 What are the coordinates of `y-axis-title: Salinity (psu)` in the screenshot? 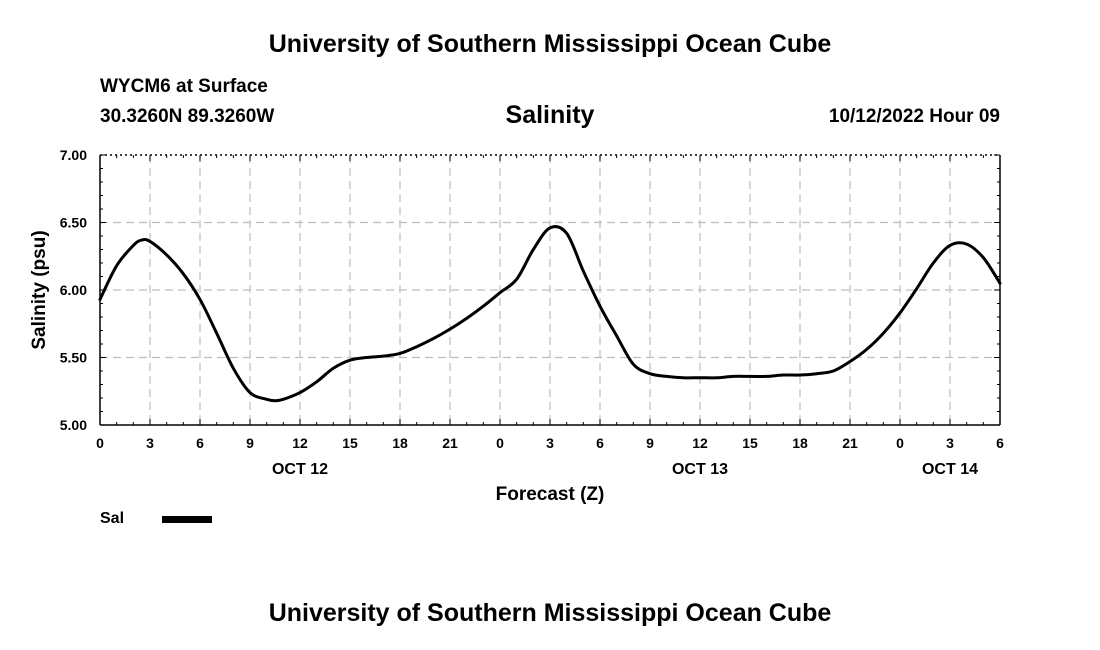 It's located at (39, 289).